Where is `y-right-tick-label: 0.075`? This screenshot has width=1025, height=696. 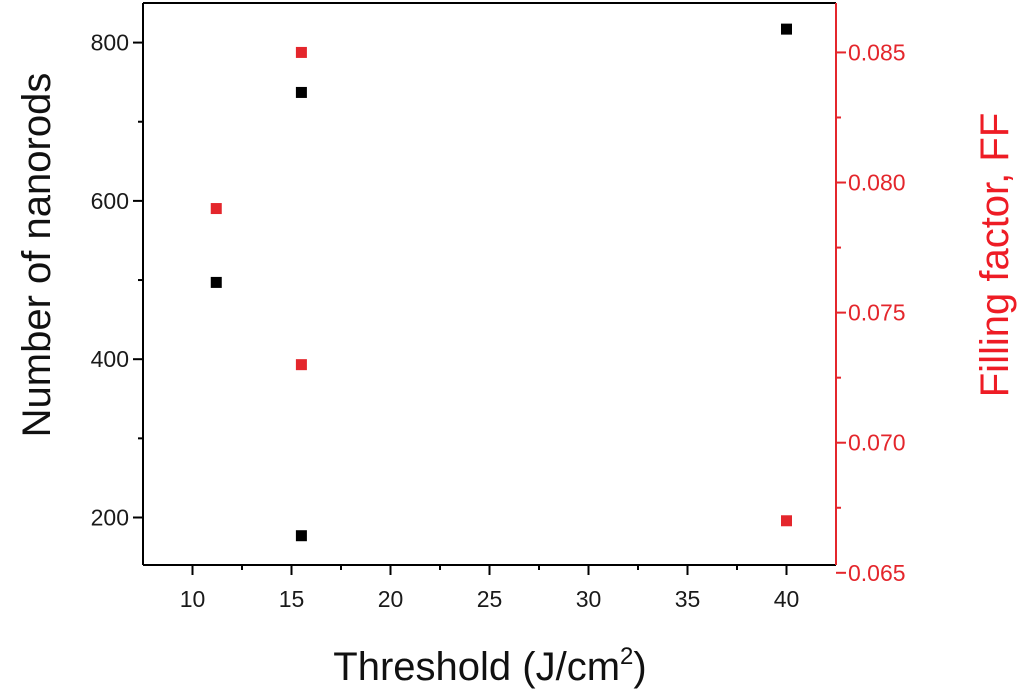
y-right-tick-label: 0.075 is located at coordinates (877, 313).